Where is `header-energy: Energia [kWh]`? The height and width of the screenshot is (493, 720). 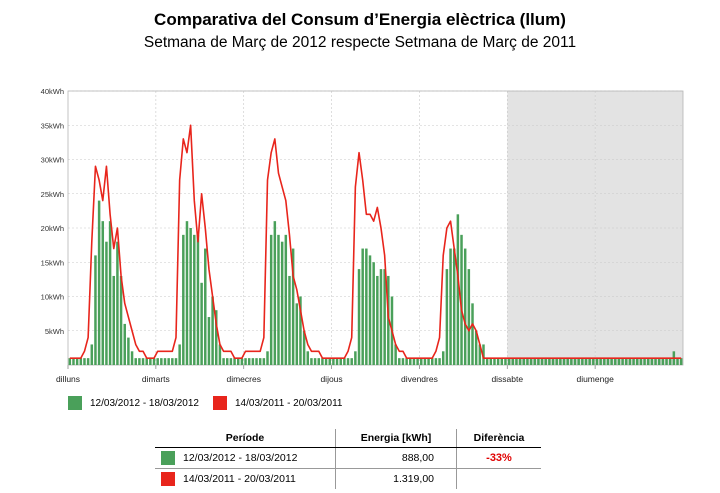 header-energy: Energia [kWh] is located at coordinates (396, 438).